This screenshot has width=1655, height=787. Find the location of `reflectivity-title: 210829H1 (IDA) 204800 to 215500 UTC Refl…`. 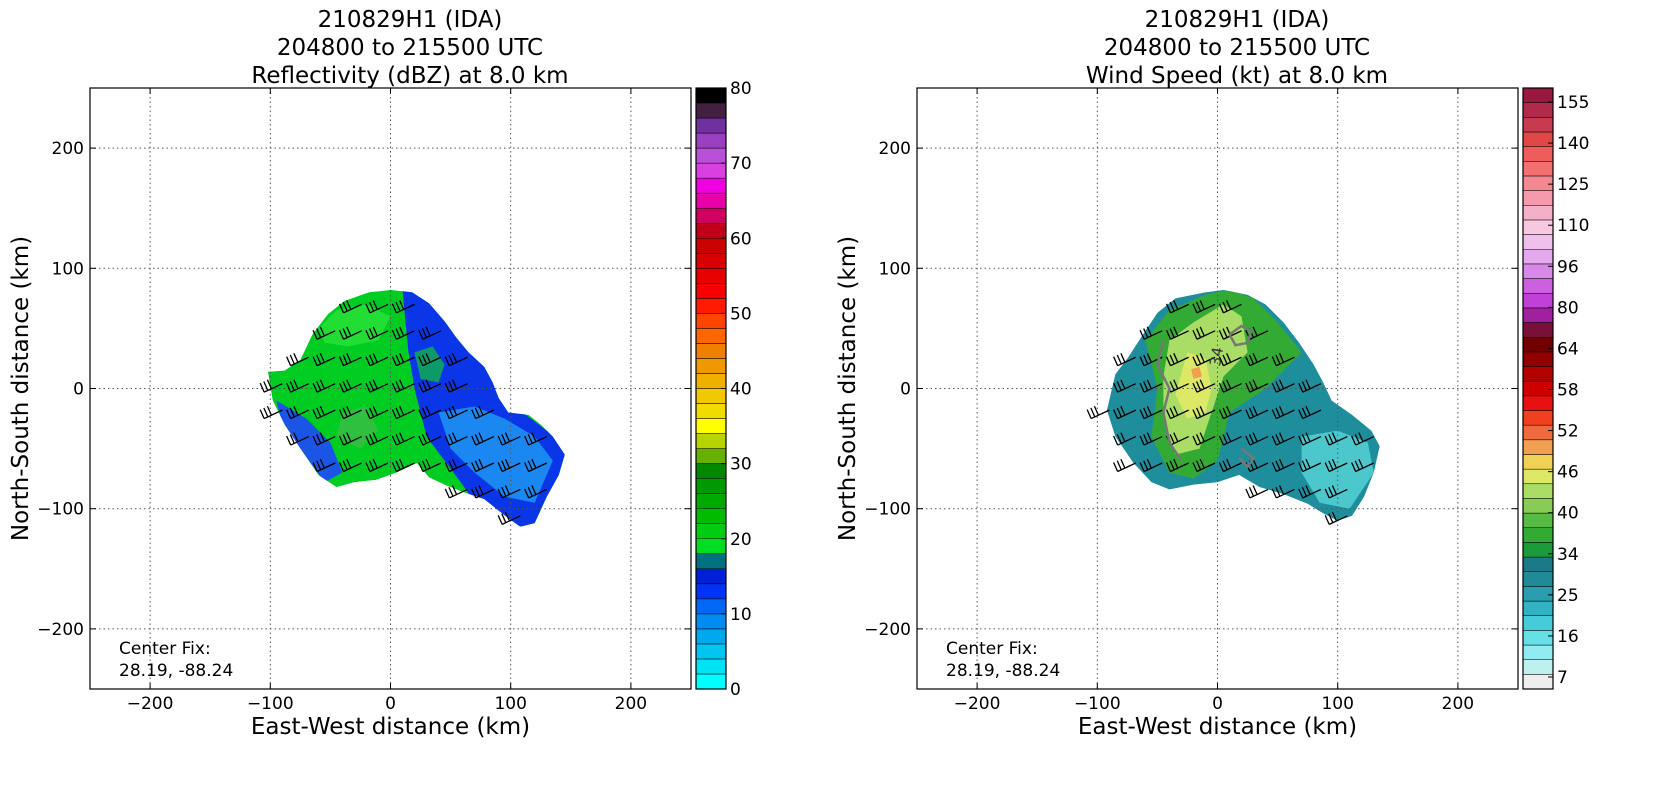

reflectivity-title: 210829H1 (IDA) 204800 to 215500 UTC Refl… is located at coordinates (410, 48).